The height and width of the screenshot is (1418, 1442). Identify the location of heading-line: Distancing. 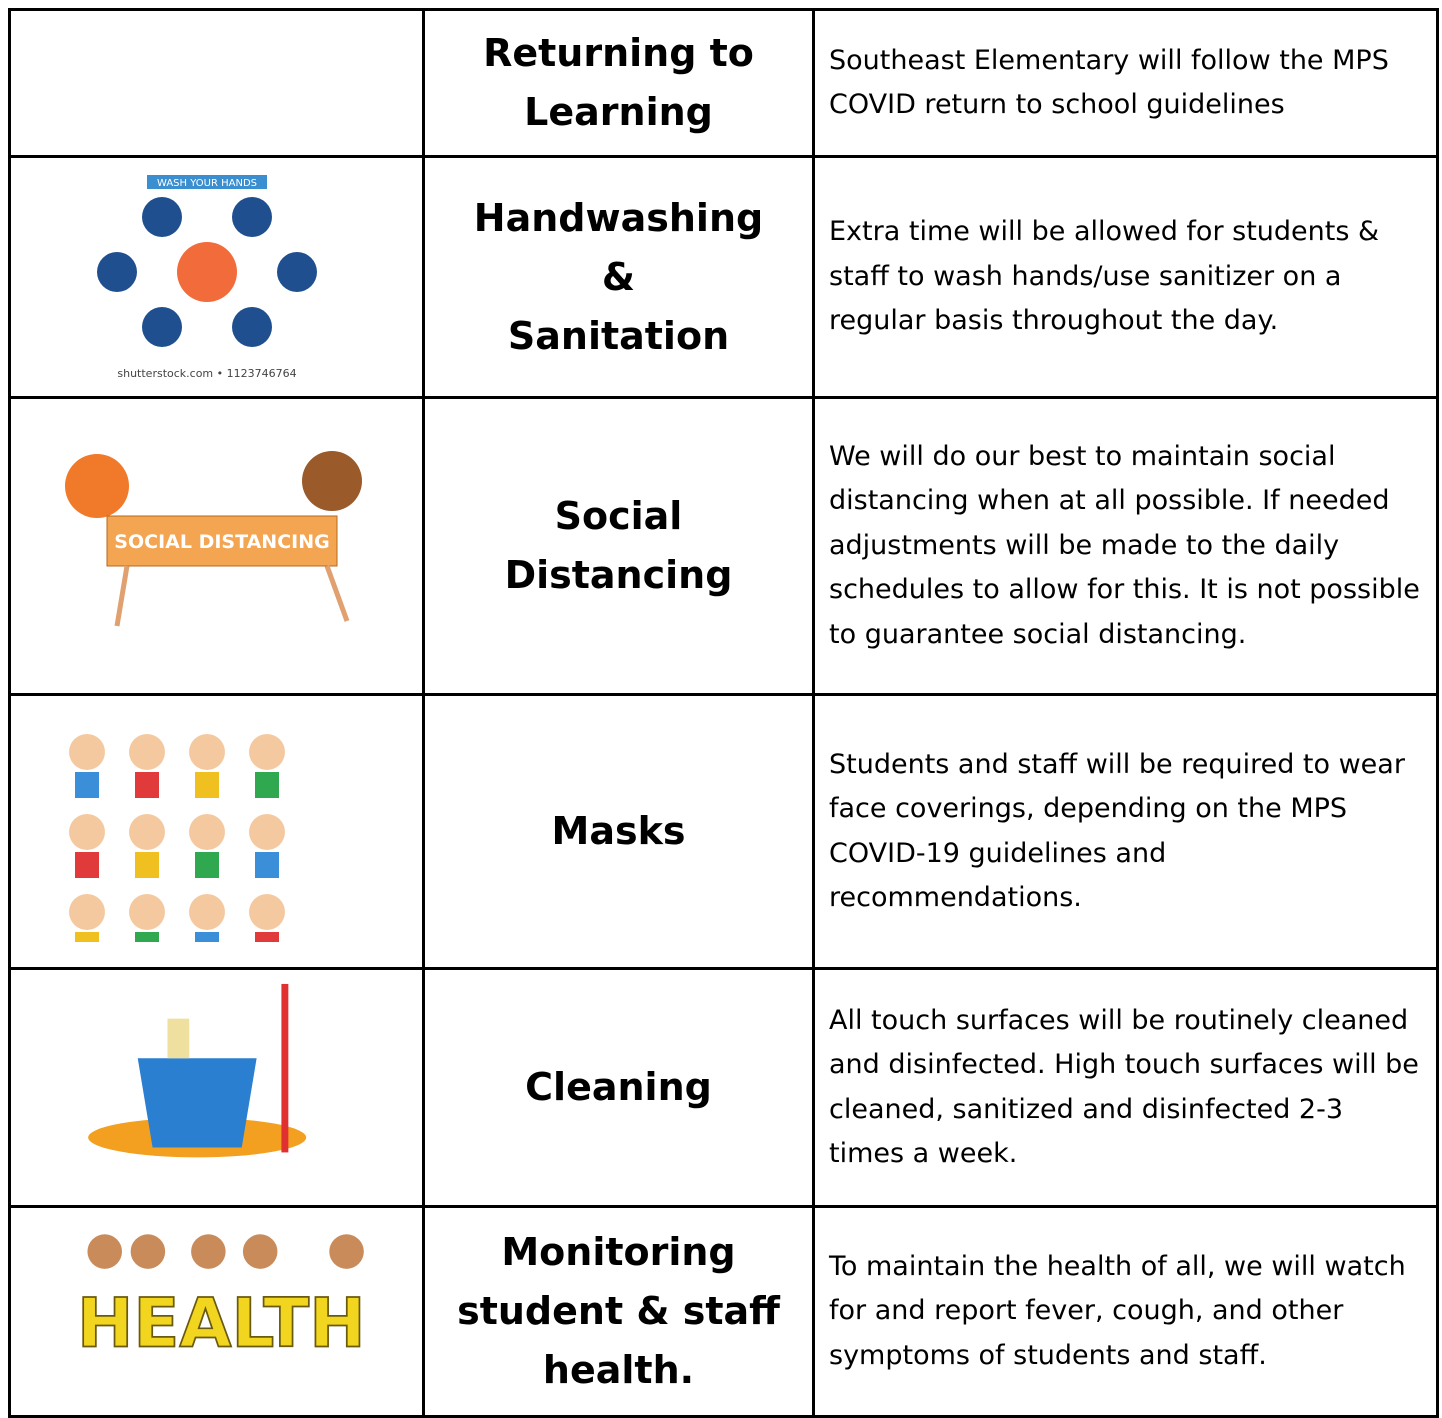
(618, 575).